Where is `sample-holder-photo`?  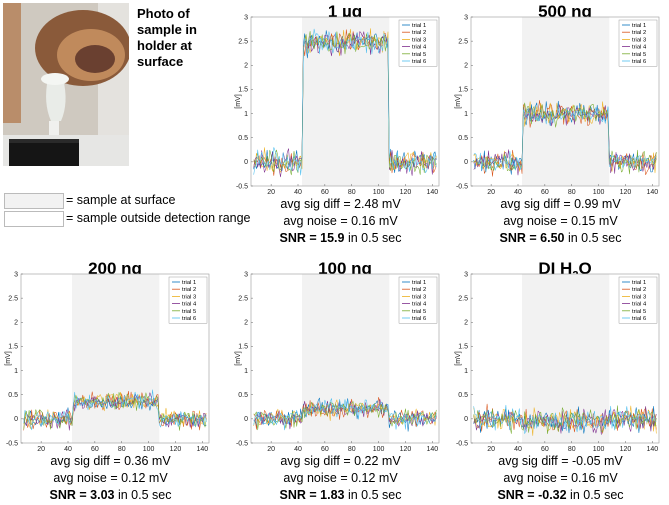 sample-holder-photo is located at coordinates (66, 84).